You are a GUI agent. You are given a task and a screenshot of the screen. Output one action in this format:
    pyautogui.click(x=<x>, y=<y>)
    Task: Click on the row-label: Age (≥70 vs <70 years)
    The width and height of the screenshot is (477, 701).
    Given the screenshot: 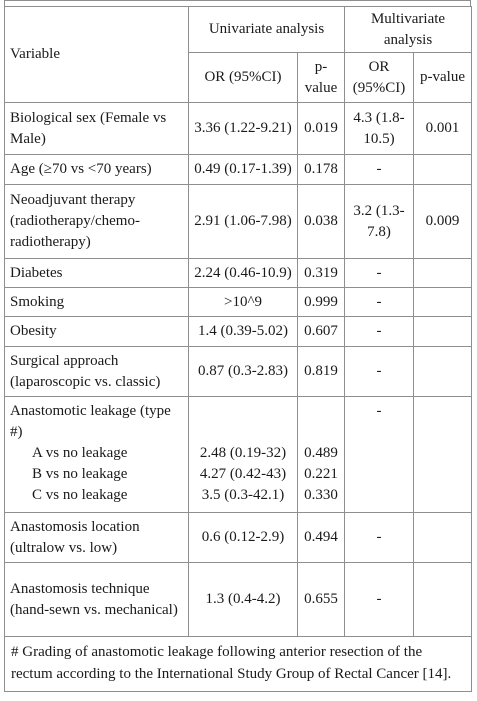 What is the action you would take?
    pyautogui.click(x=96, y=169)
    